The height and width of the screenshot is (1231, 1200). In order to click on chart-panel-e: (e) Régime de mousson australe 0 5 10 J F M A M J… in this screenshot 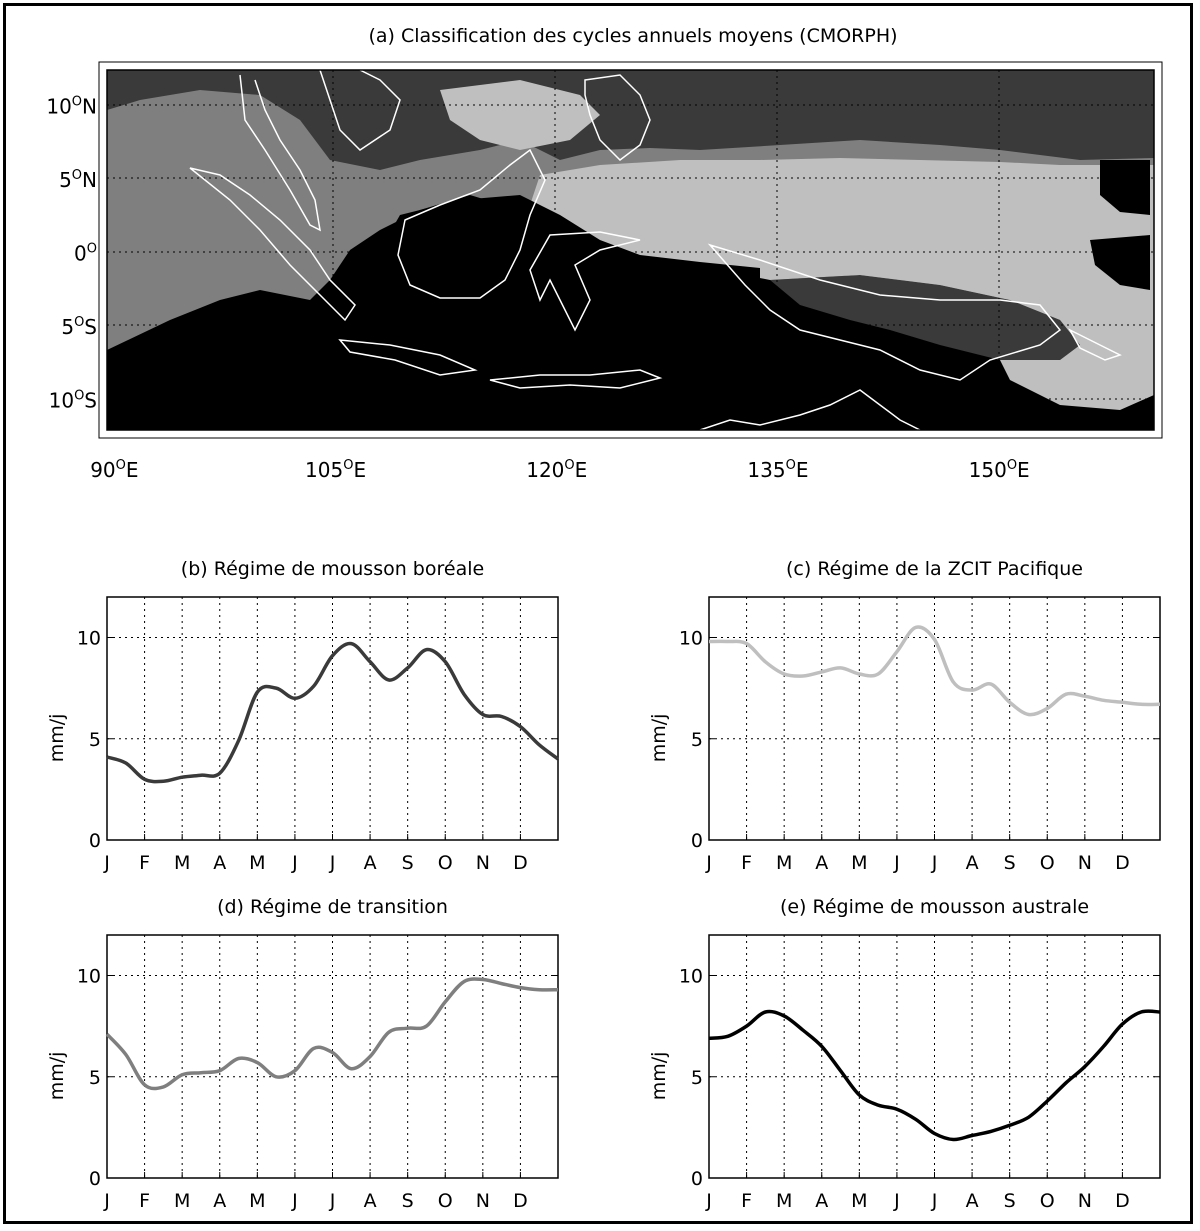, I will do `click(904, 1054)`.